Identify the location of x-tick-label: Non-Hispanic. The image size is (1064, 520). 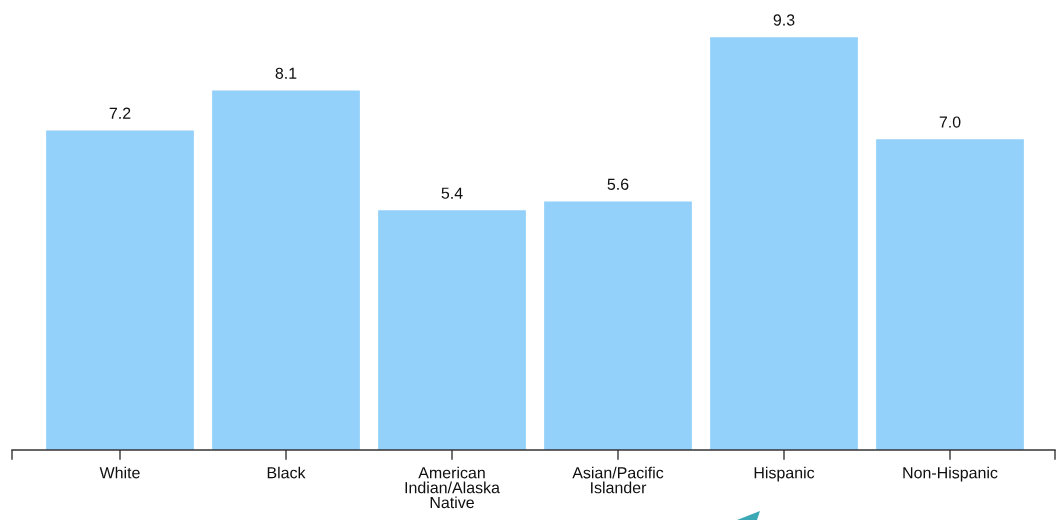
(950, 474).